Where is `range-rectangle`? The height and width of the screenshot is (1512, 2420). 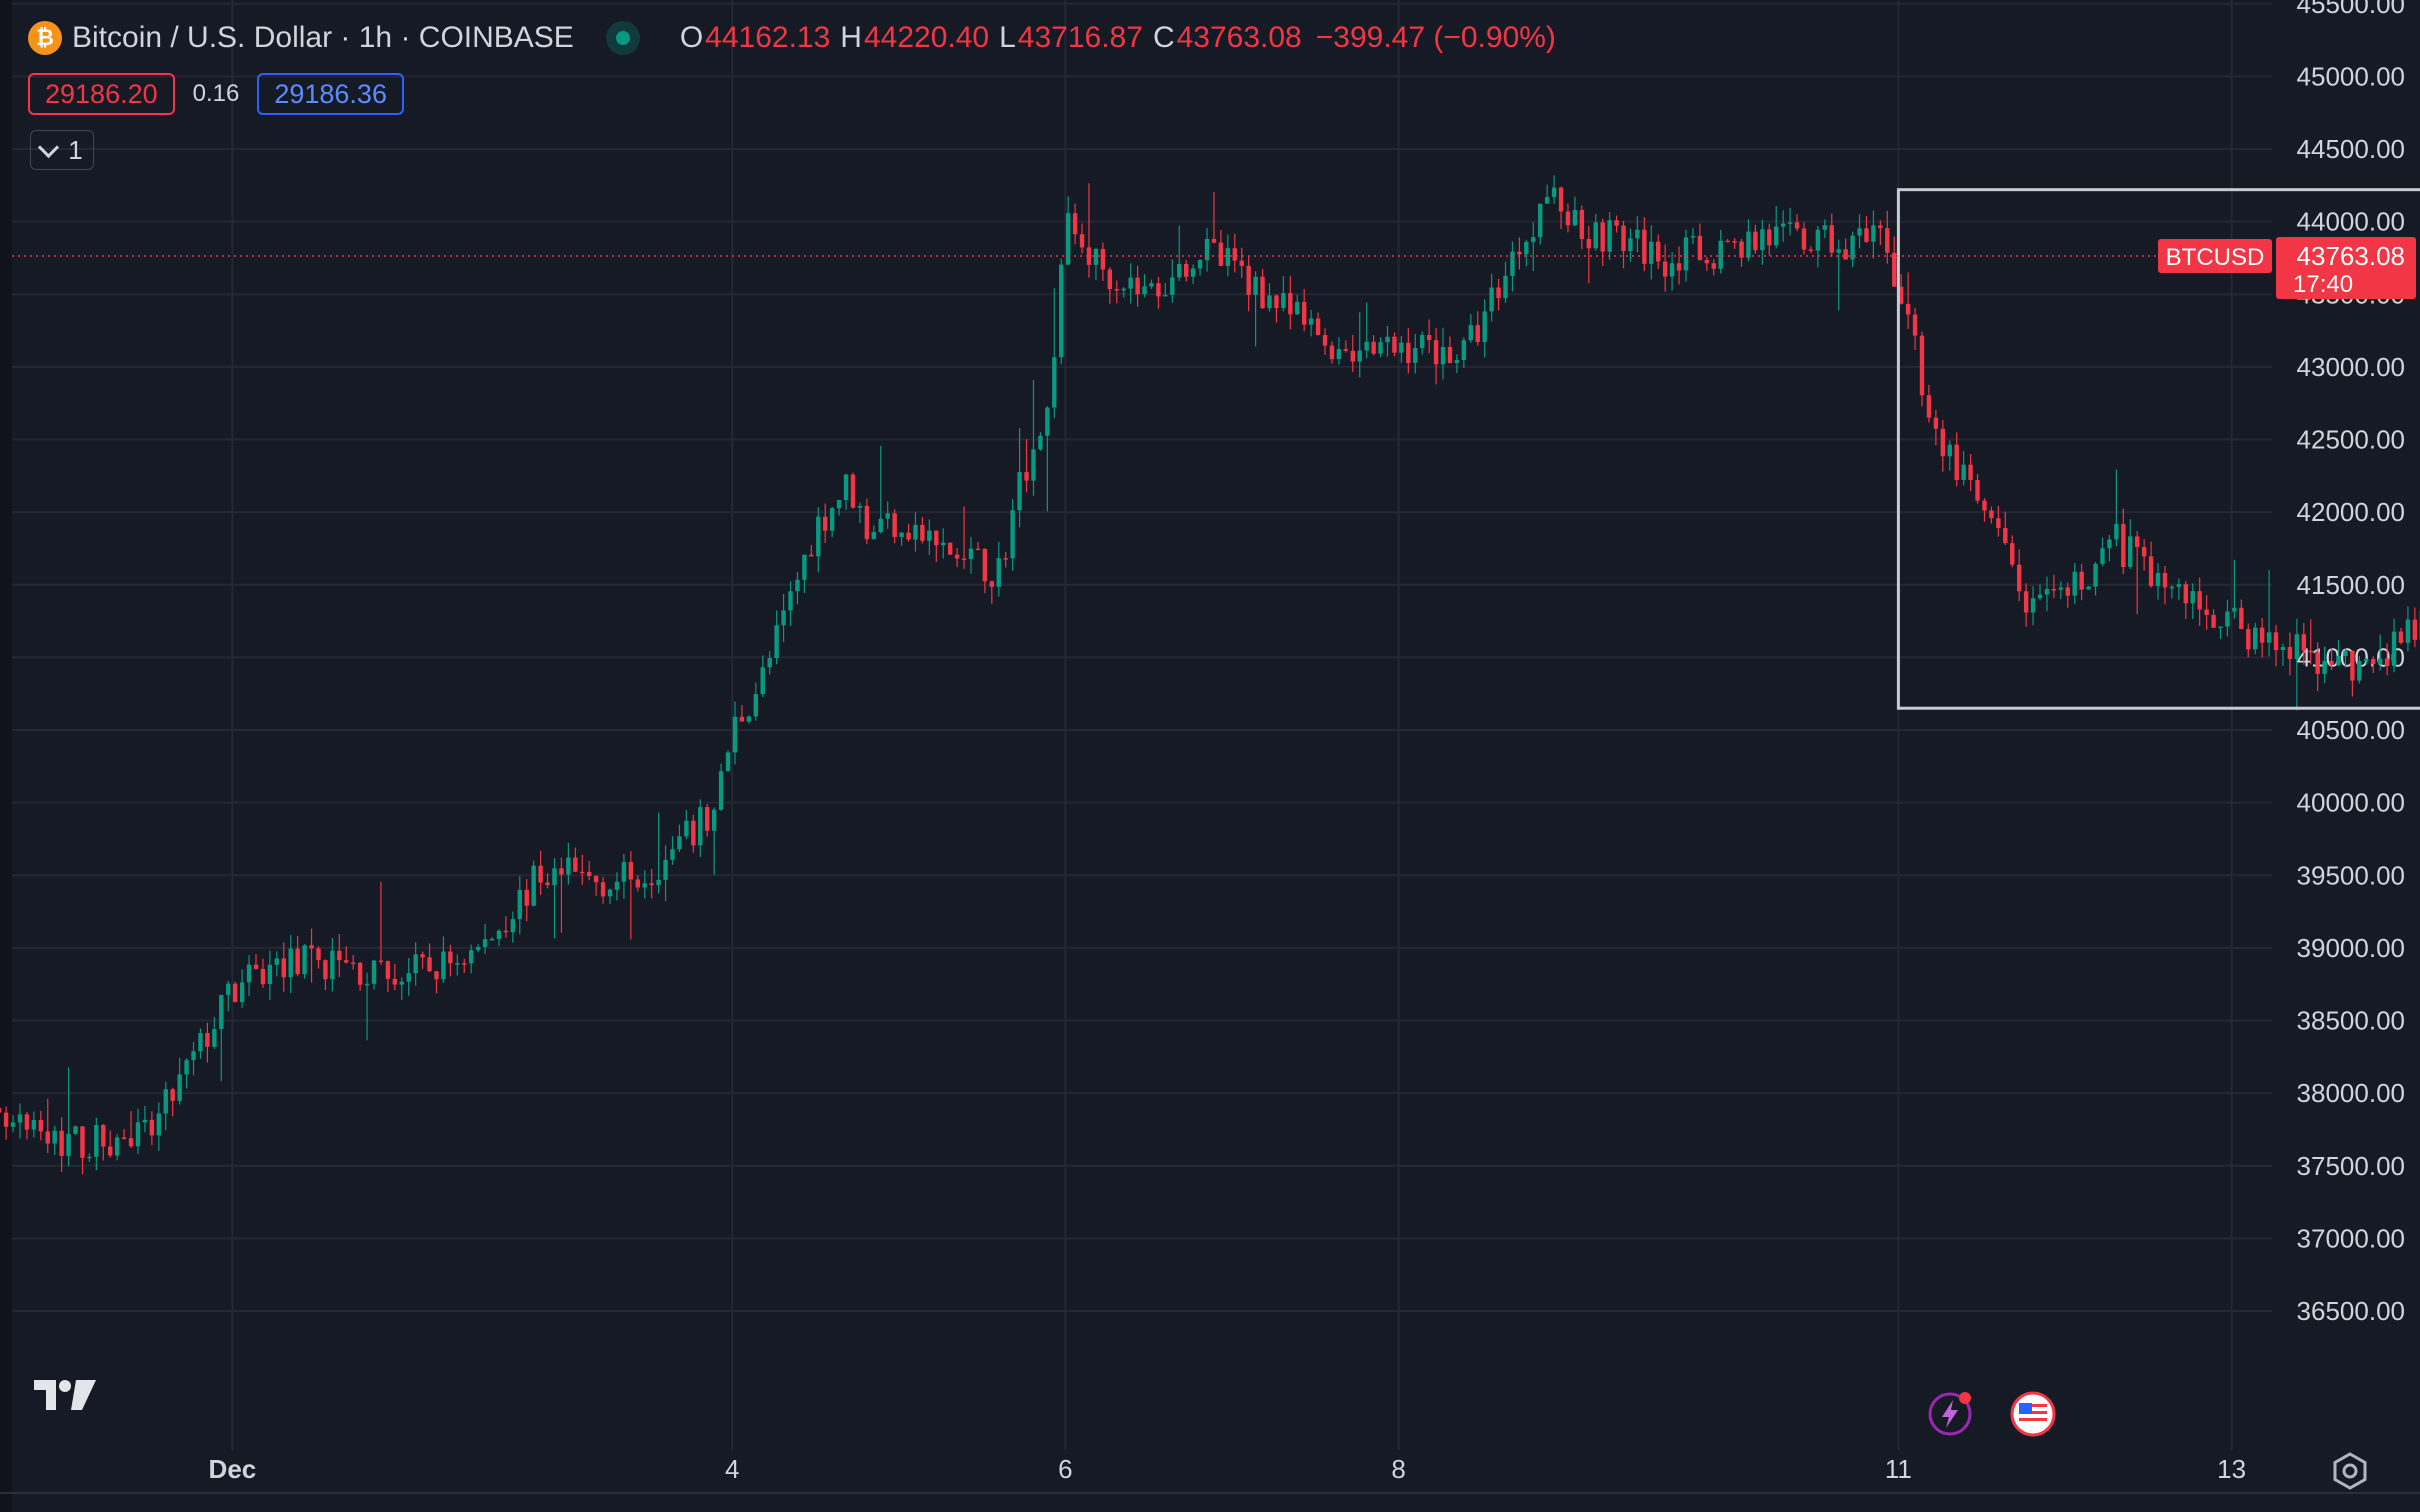 range-rectangle is located at coordinates (2158, 449).